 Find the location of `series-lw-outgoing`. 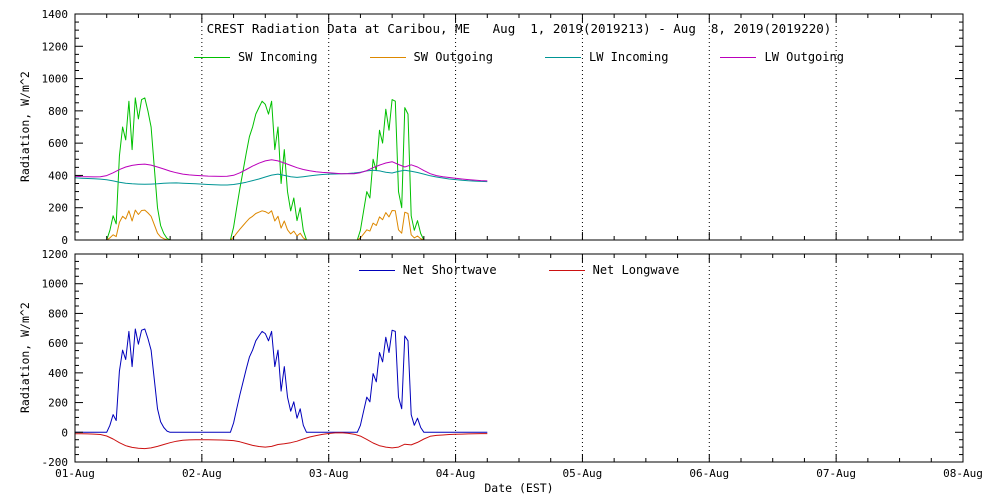

series-lw-outgoing is located at coordinates (281, 170).